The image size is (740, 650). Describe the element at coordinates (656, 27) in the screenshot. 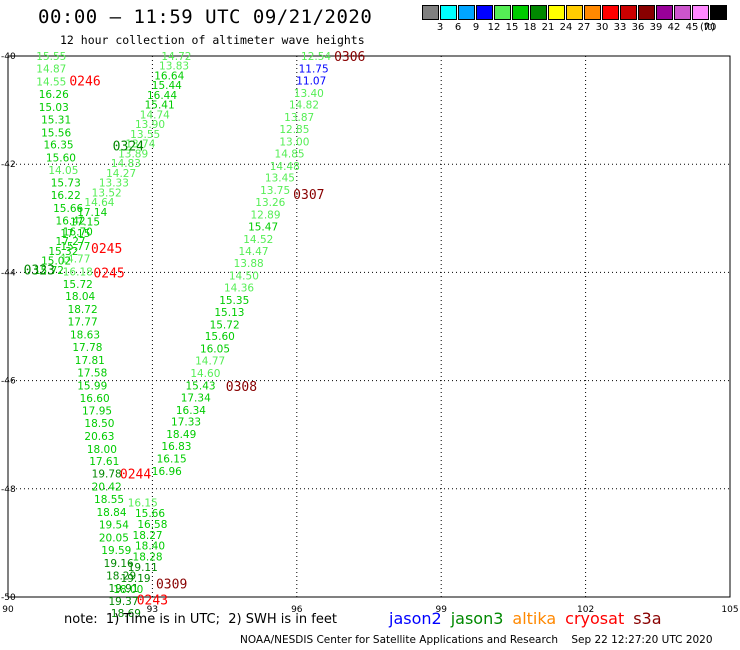

I see `scale-label: 39` at that location.